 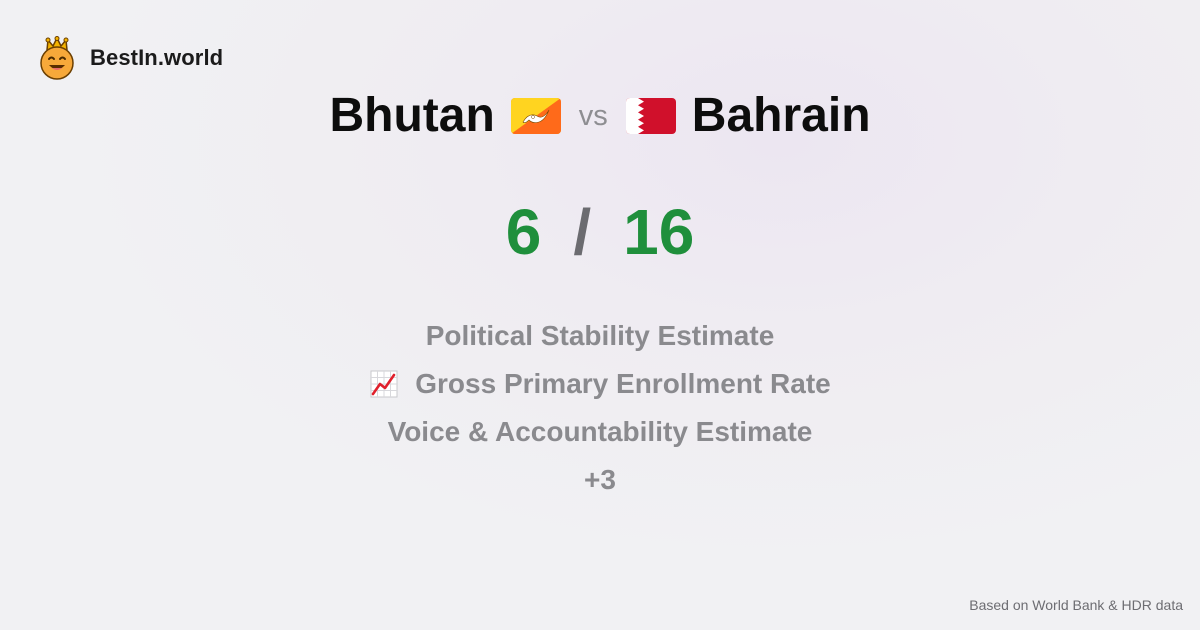 What do you see at coordinates (57, 58) in the screenshot?
I see `crowned-smiley-icon` at bounding box center [57, 58].